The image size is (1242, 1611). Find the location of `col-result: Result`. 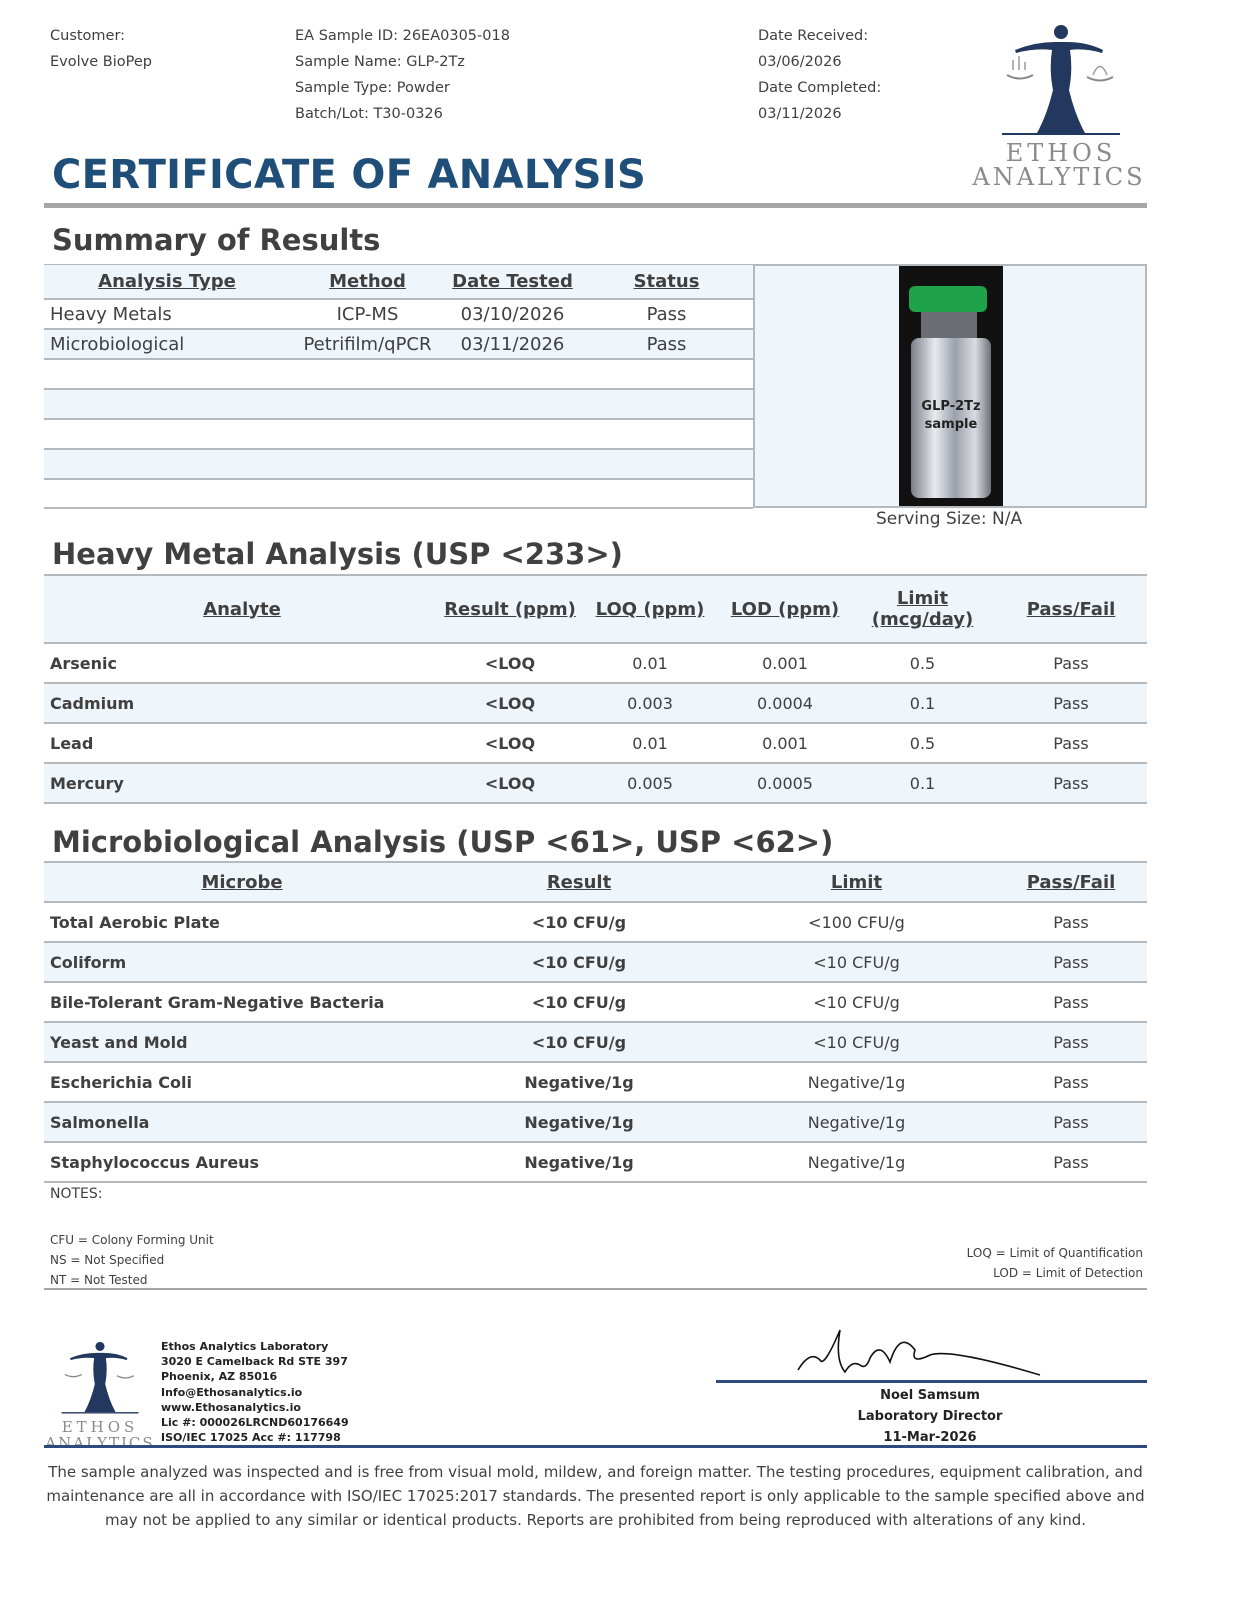

col-result: Result is located at coordinates (579, 882).